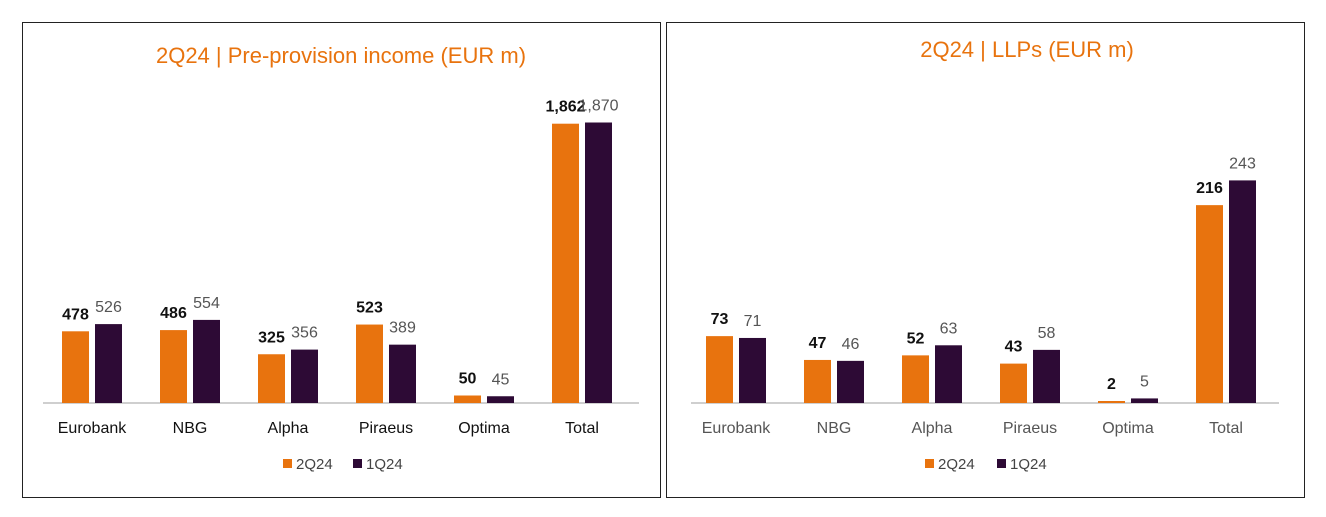 The width and height of the screenshot is (1326, 517). What do you see at coordinates (1209, 188) in the screenshot?
I see `value-label-2q24: 216` at bounding box center [1209, 188].